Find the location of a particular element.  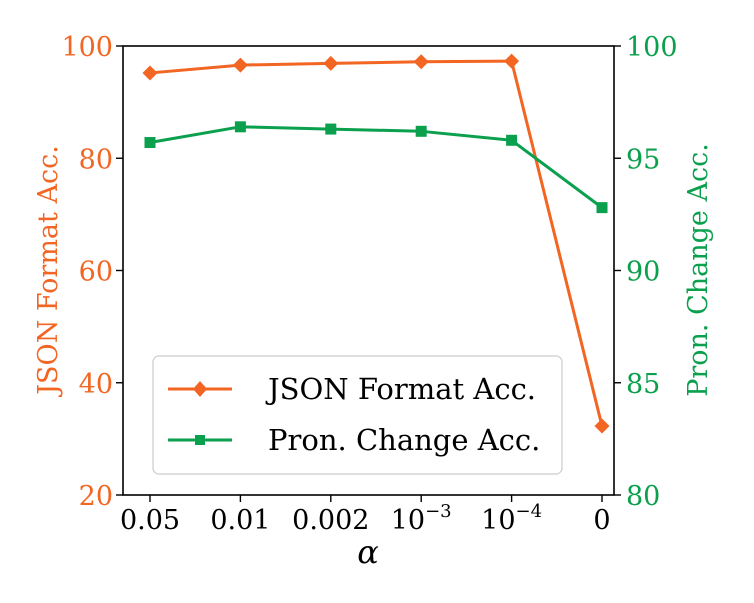

x-tick-base: 0 is located at coordinates (601, 520).